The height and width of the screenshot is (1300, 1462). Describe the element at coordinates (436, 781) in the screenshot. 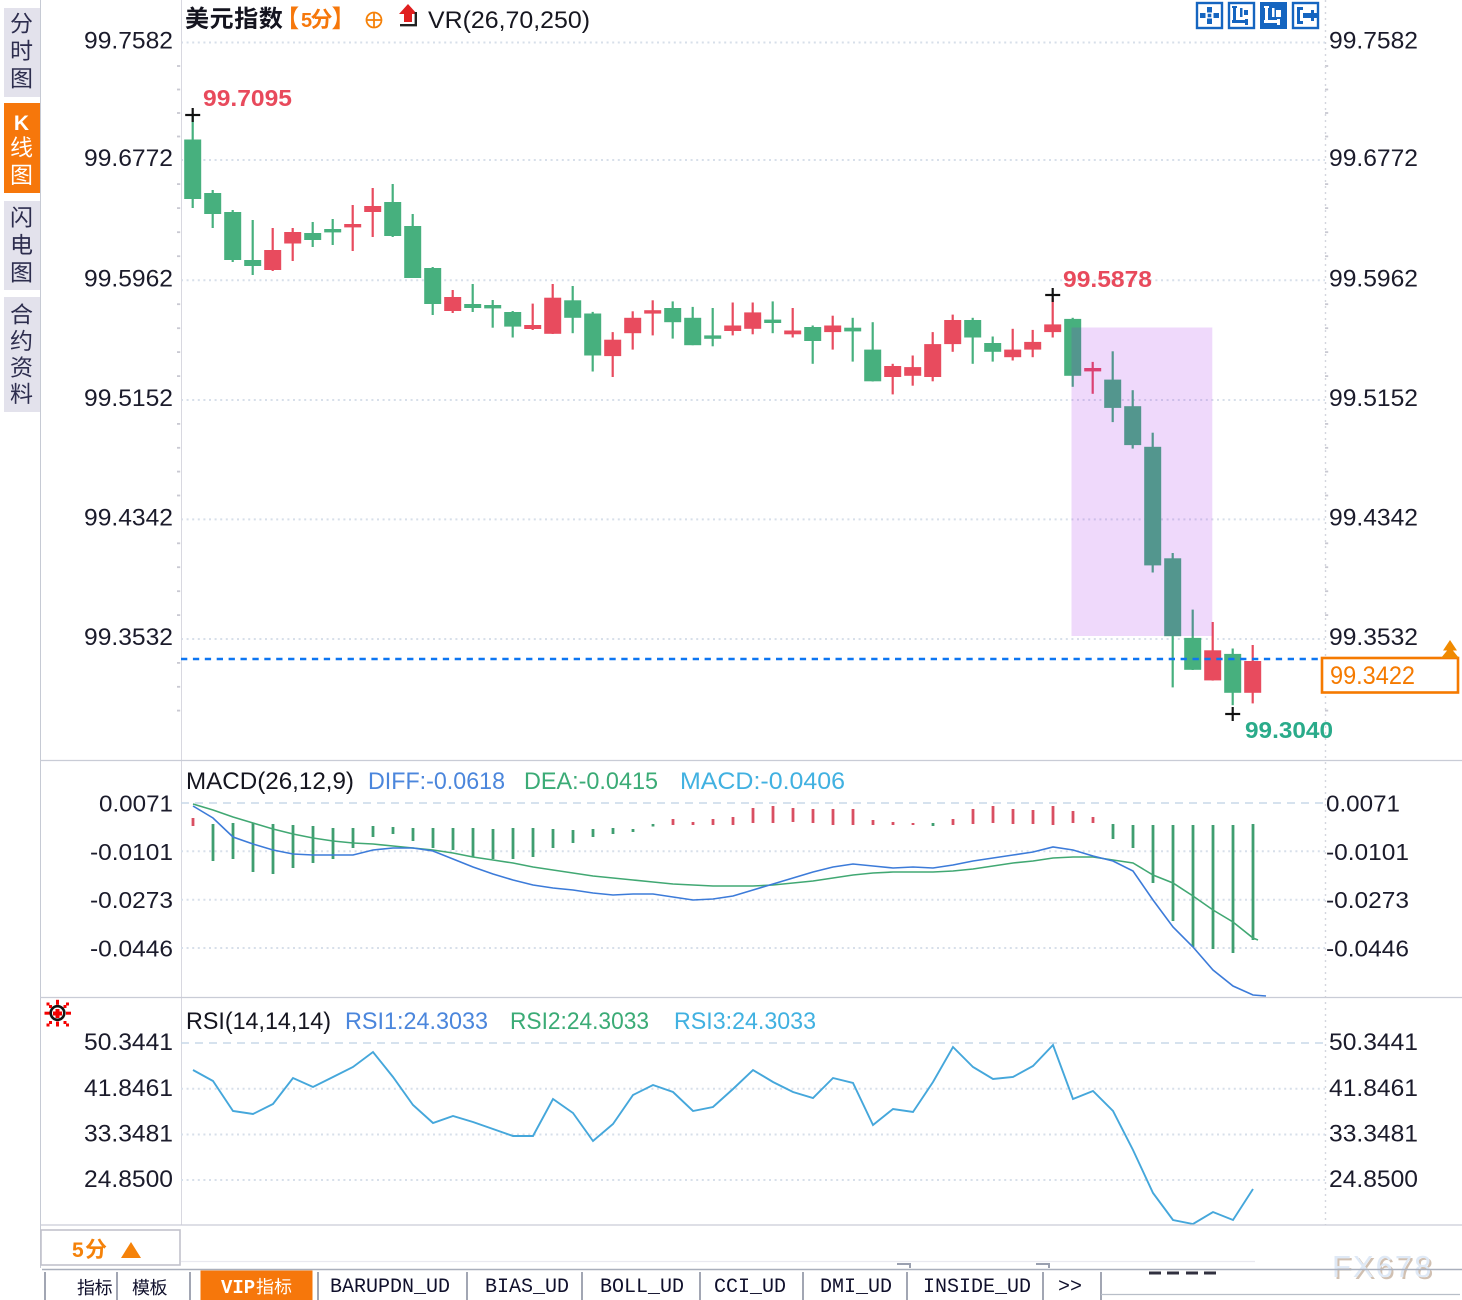

I see `svg-text: DIFF:-0.0618` at that location.